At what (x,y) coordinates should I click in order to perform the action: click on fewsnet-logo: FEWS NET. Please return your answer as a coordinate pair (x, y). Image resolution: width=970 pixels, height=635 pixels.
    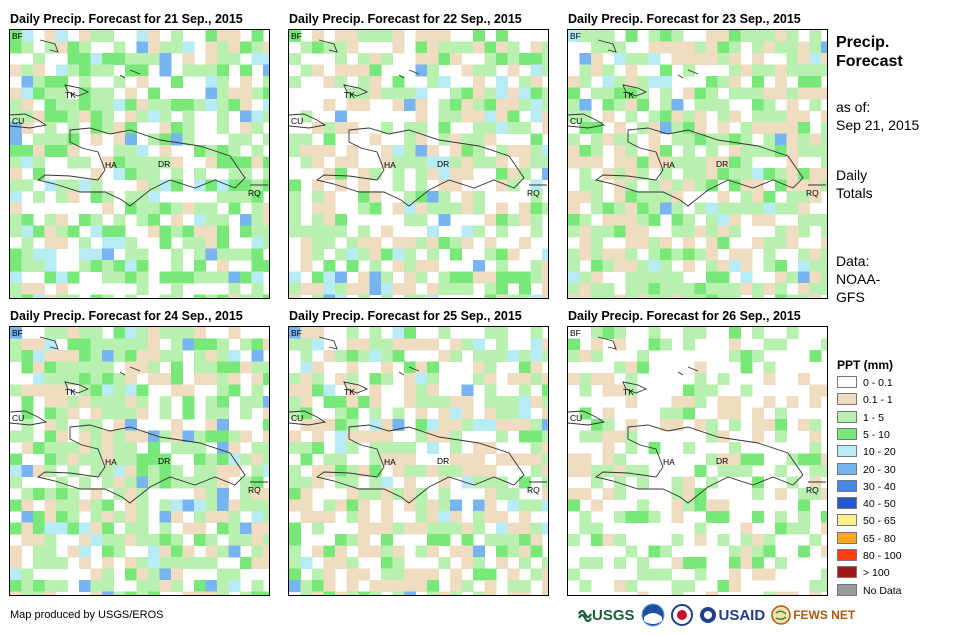
    Looking at the image, I should click on (813, 615).